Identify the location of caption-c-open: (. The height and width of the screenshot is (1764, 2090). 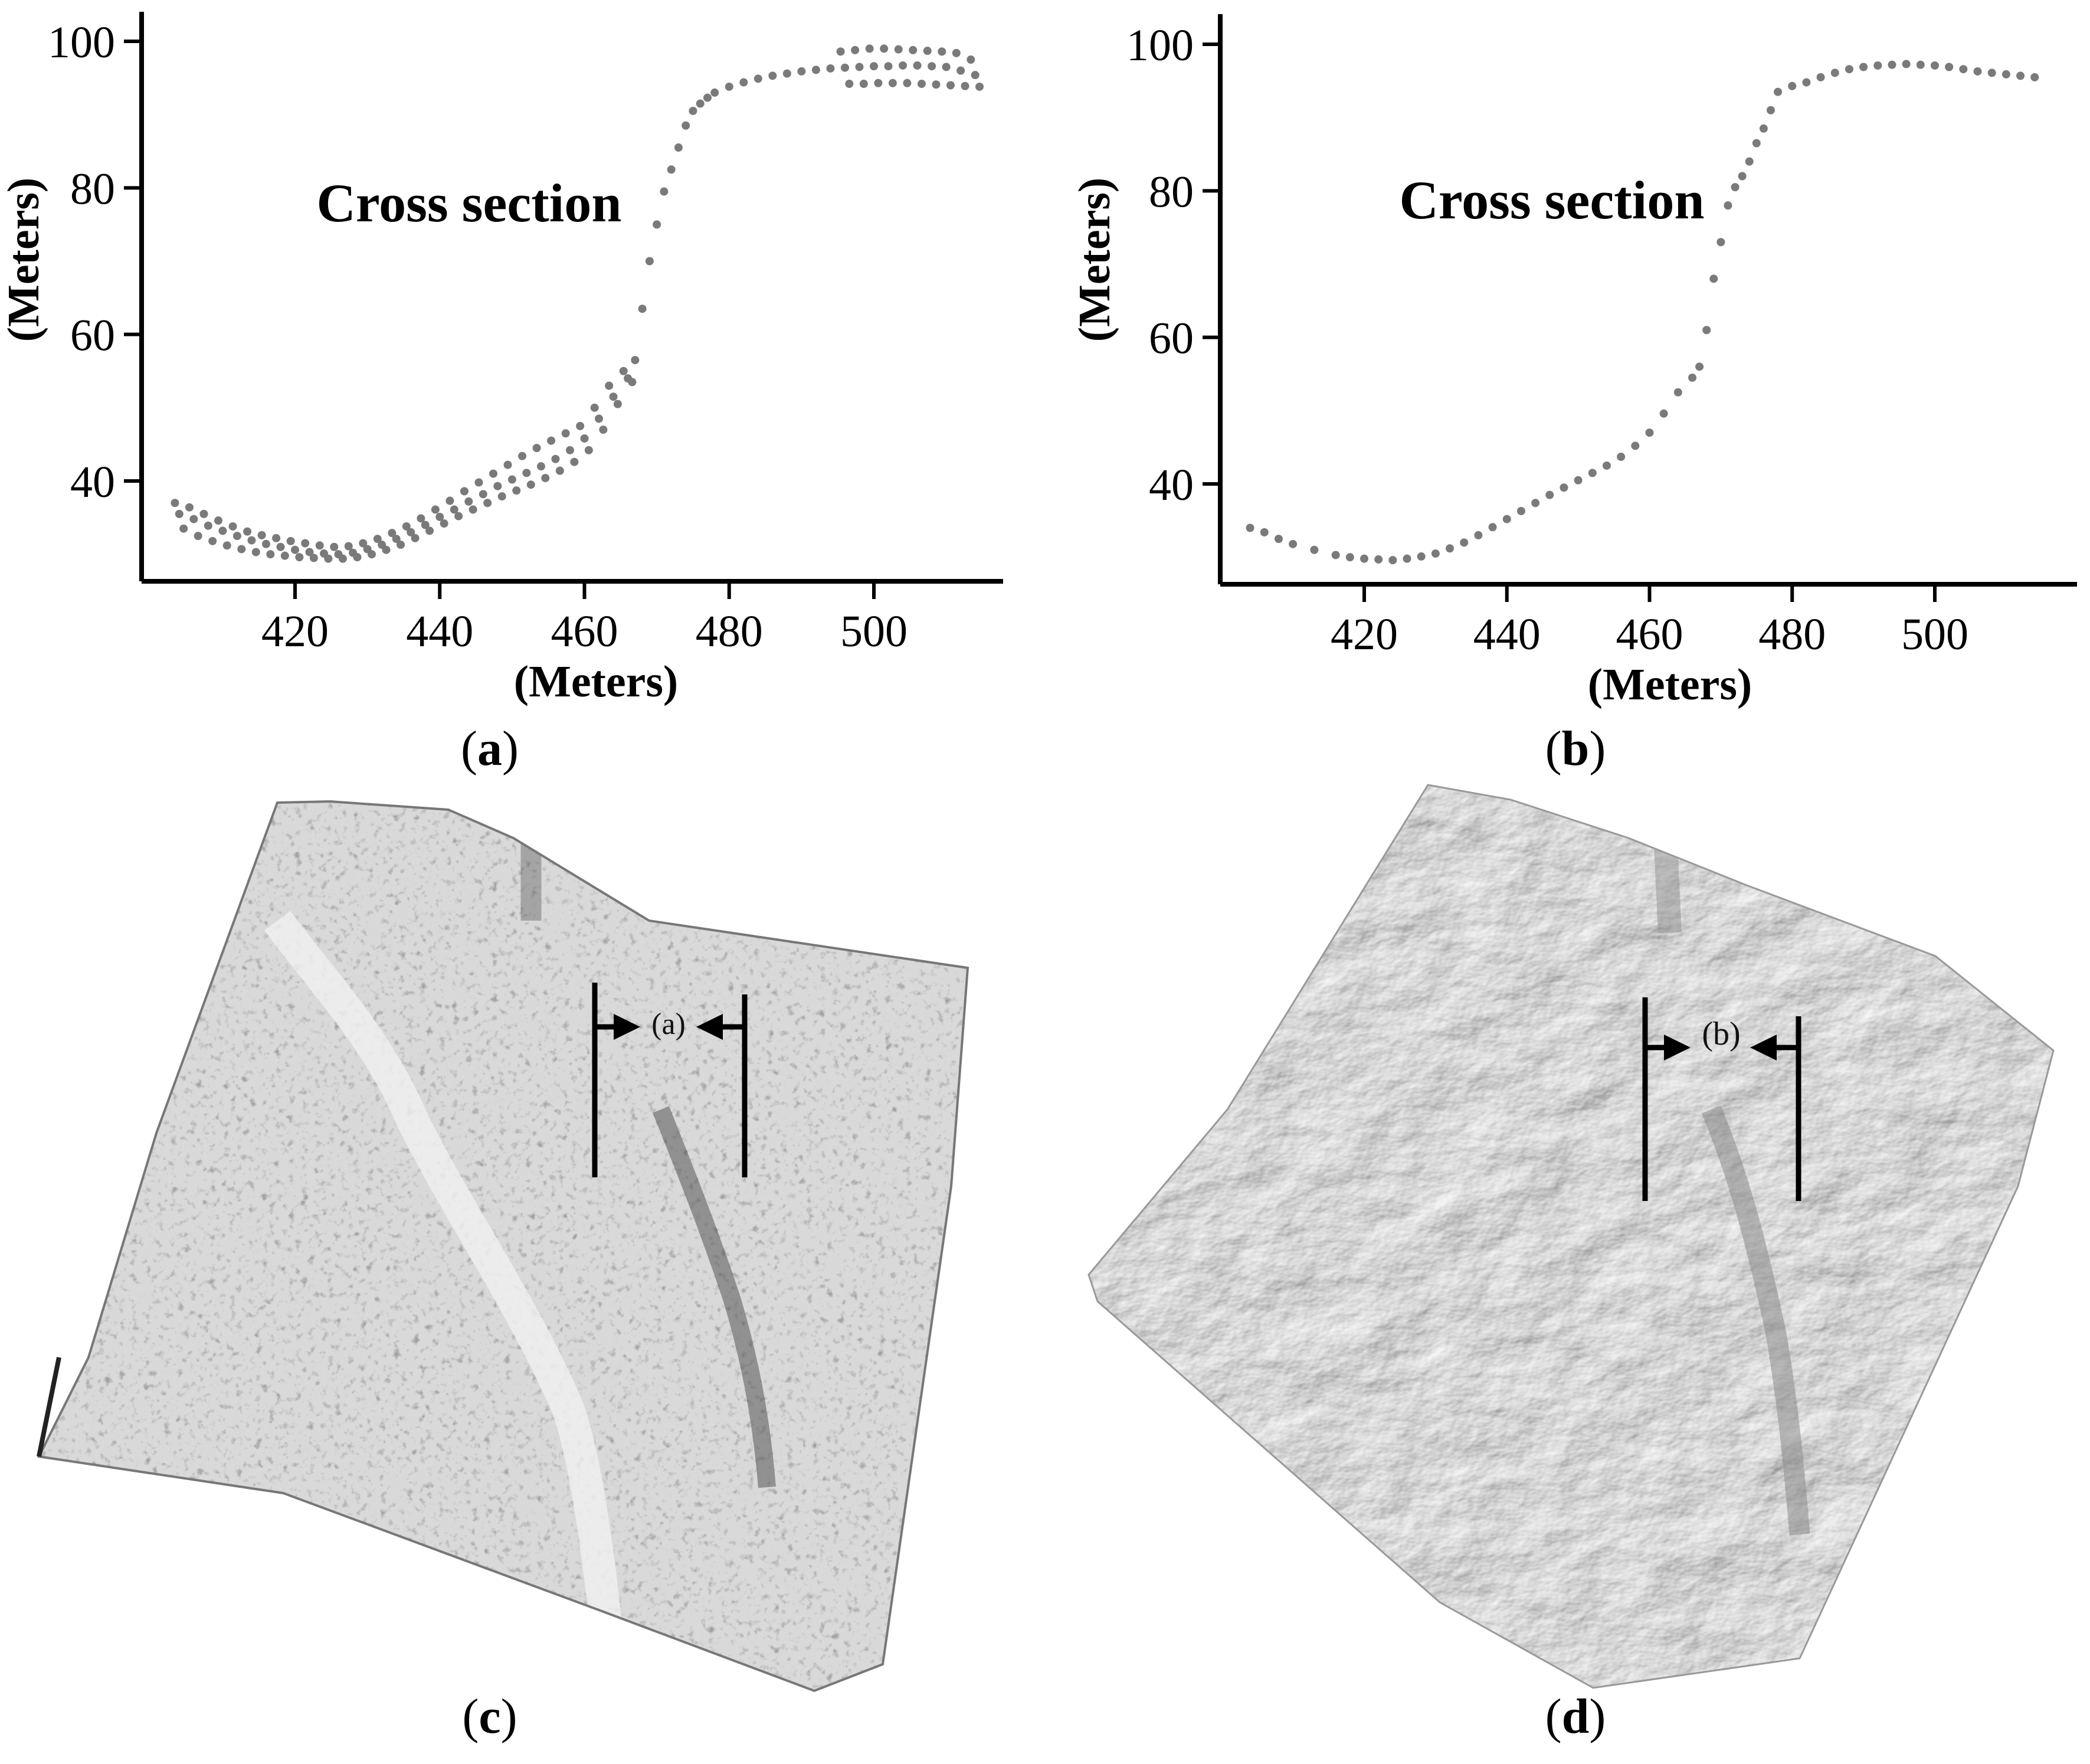
(470, 1716).